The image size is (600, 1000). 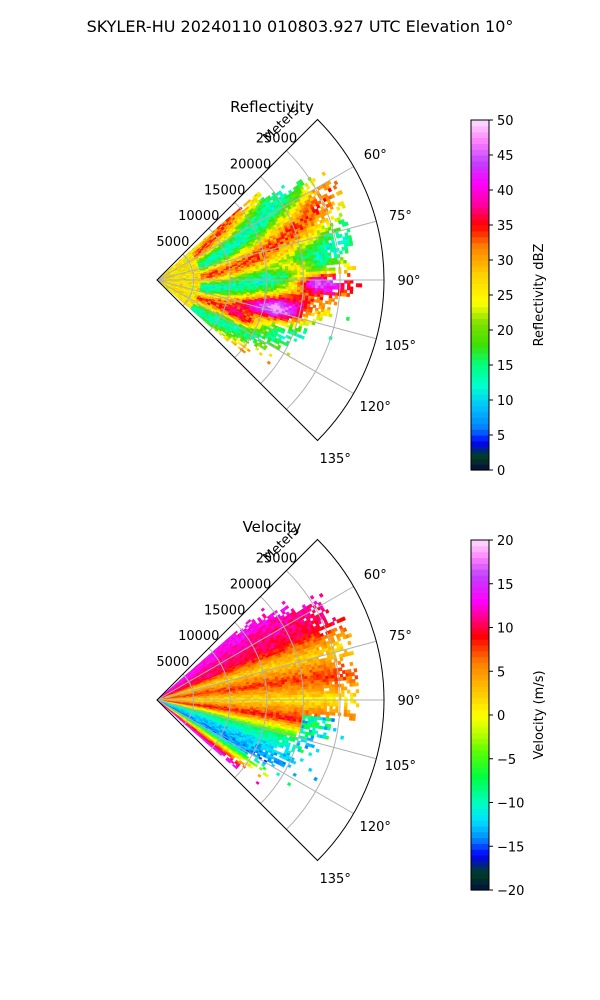 What do you see at coordinates (505, 156) in the screenshot?
I see `colorbar-tick-label: 45` at bounding box center [505, 156].